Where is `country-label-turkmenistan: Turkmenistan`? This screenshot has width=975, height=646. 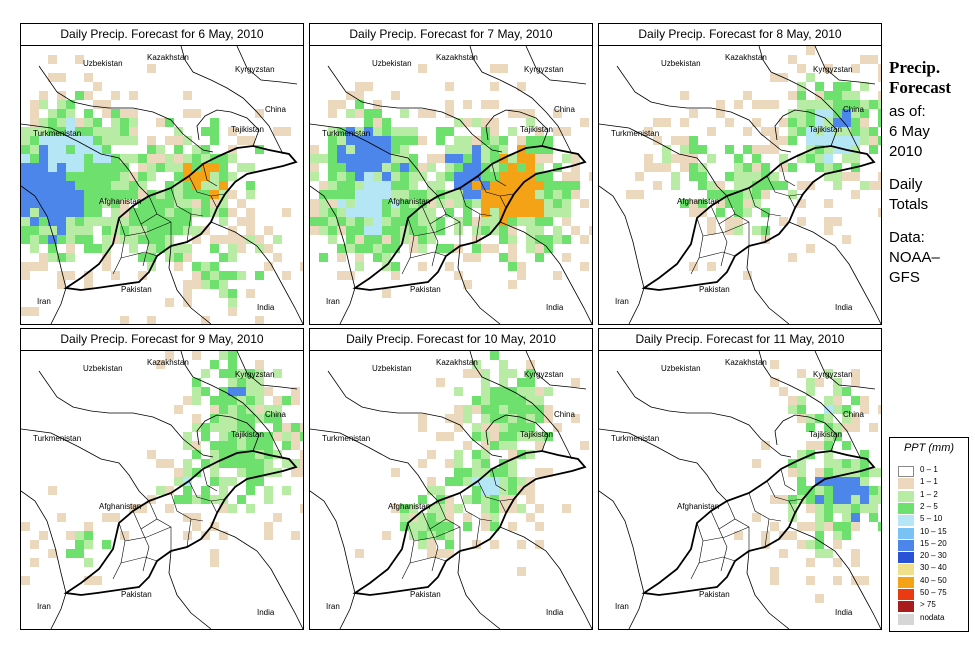 country-label-turkmenistan: Turkmenistan is located at coordinates (346, 438).